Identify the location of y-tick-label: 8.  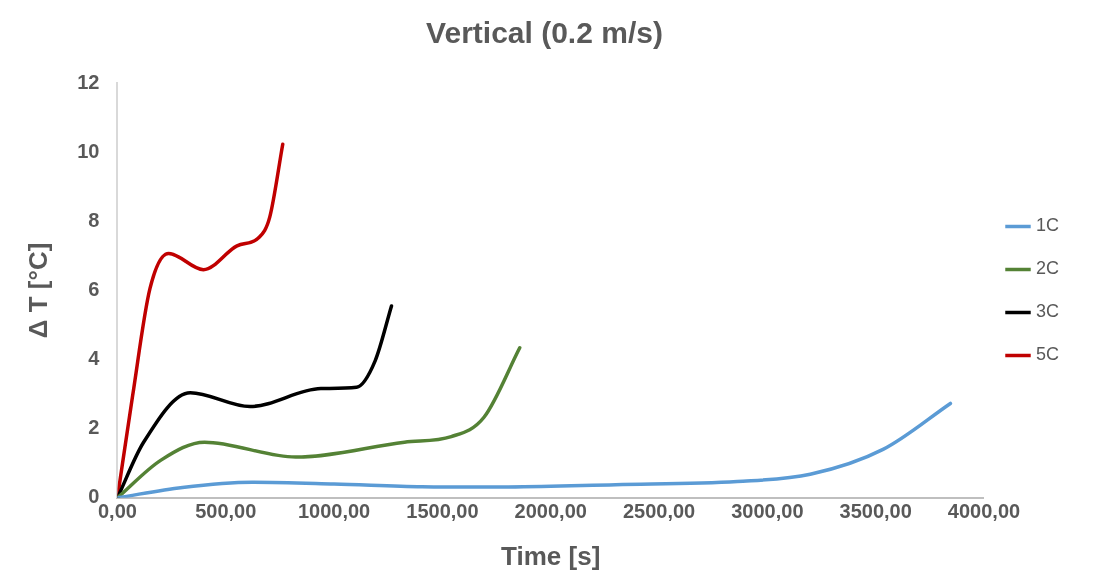
(94, 219).